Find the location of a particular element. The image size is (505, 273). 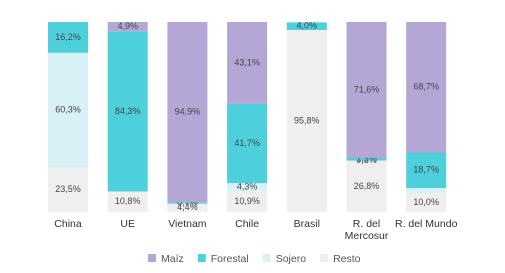

x-tick-label: Brasil is located at coordinates (306, 224).